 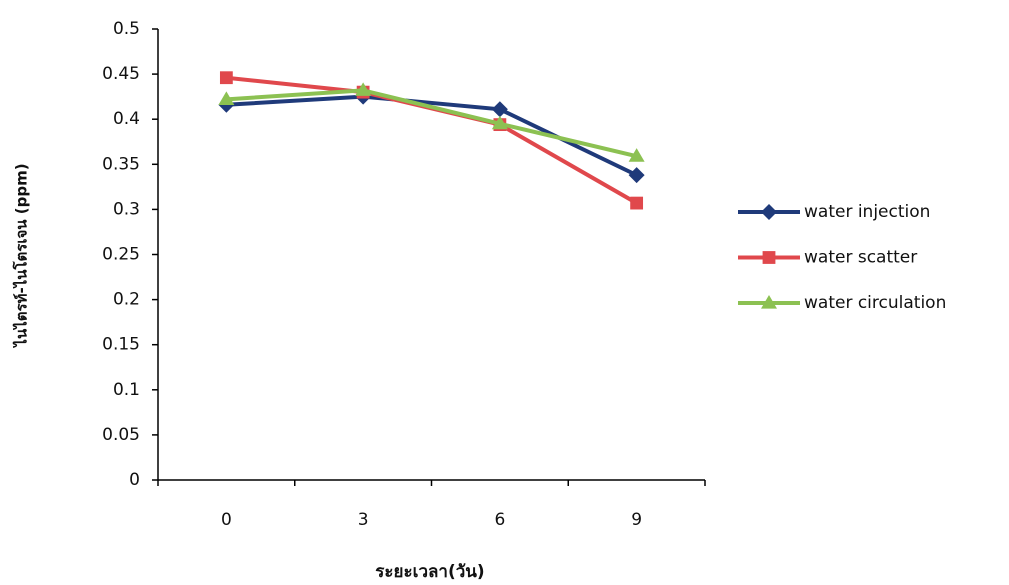 What do you see at coordinates (134, 480) in the screenshot?
I see `y-tick-label: 0` at bounding box center [134, 480].